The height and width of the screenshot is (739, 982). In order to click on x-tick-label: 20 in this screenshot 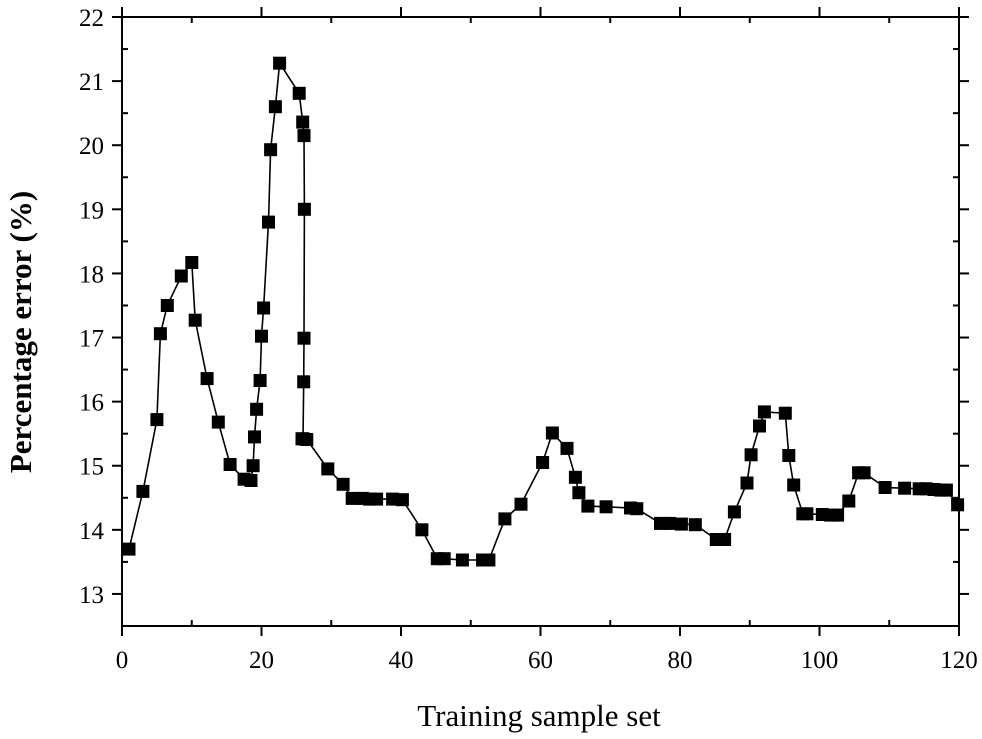, I will do `click(261, 660)`.